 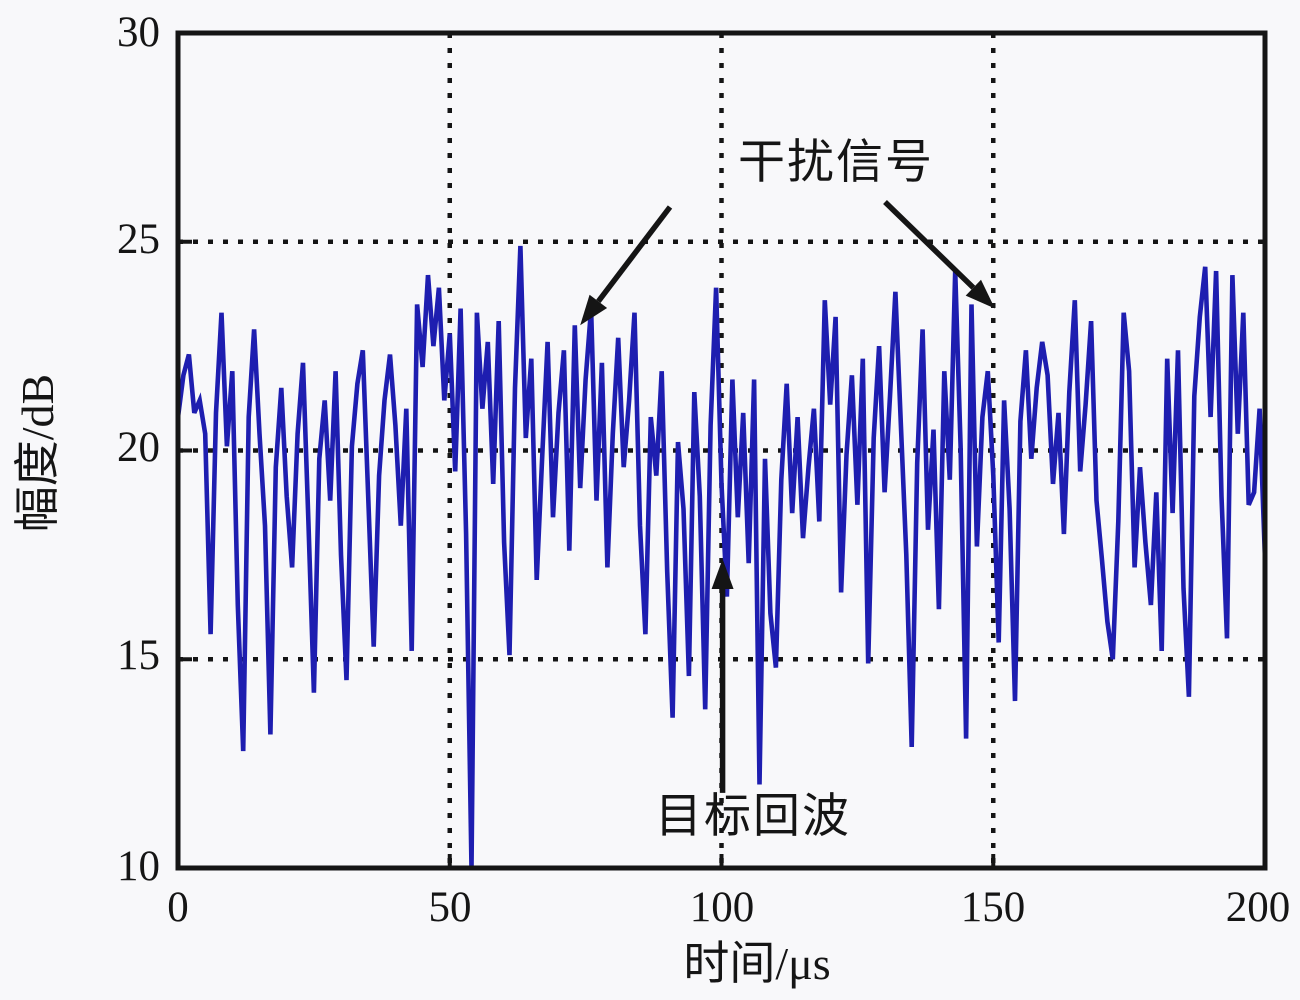 I want to click on x-axis-title: 时间/μs, so click(x=757, y=963).